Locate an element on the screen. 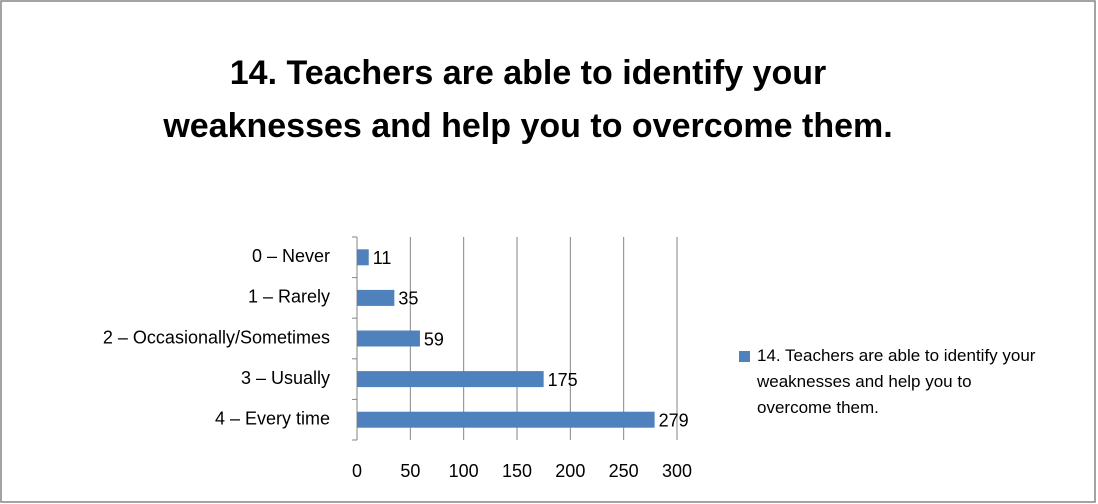  x-tick-label: 200 is located at coordinates (570, 471).